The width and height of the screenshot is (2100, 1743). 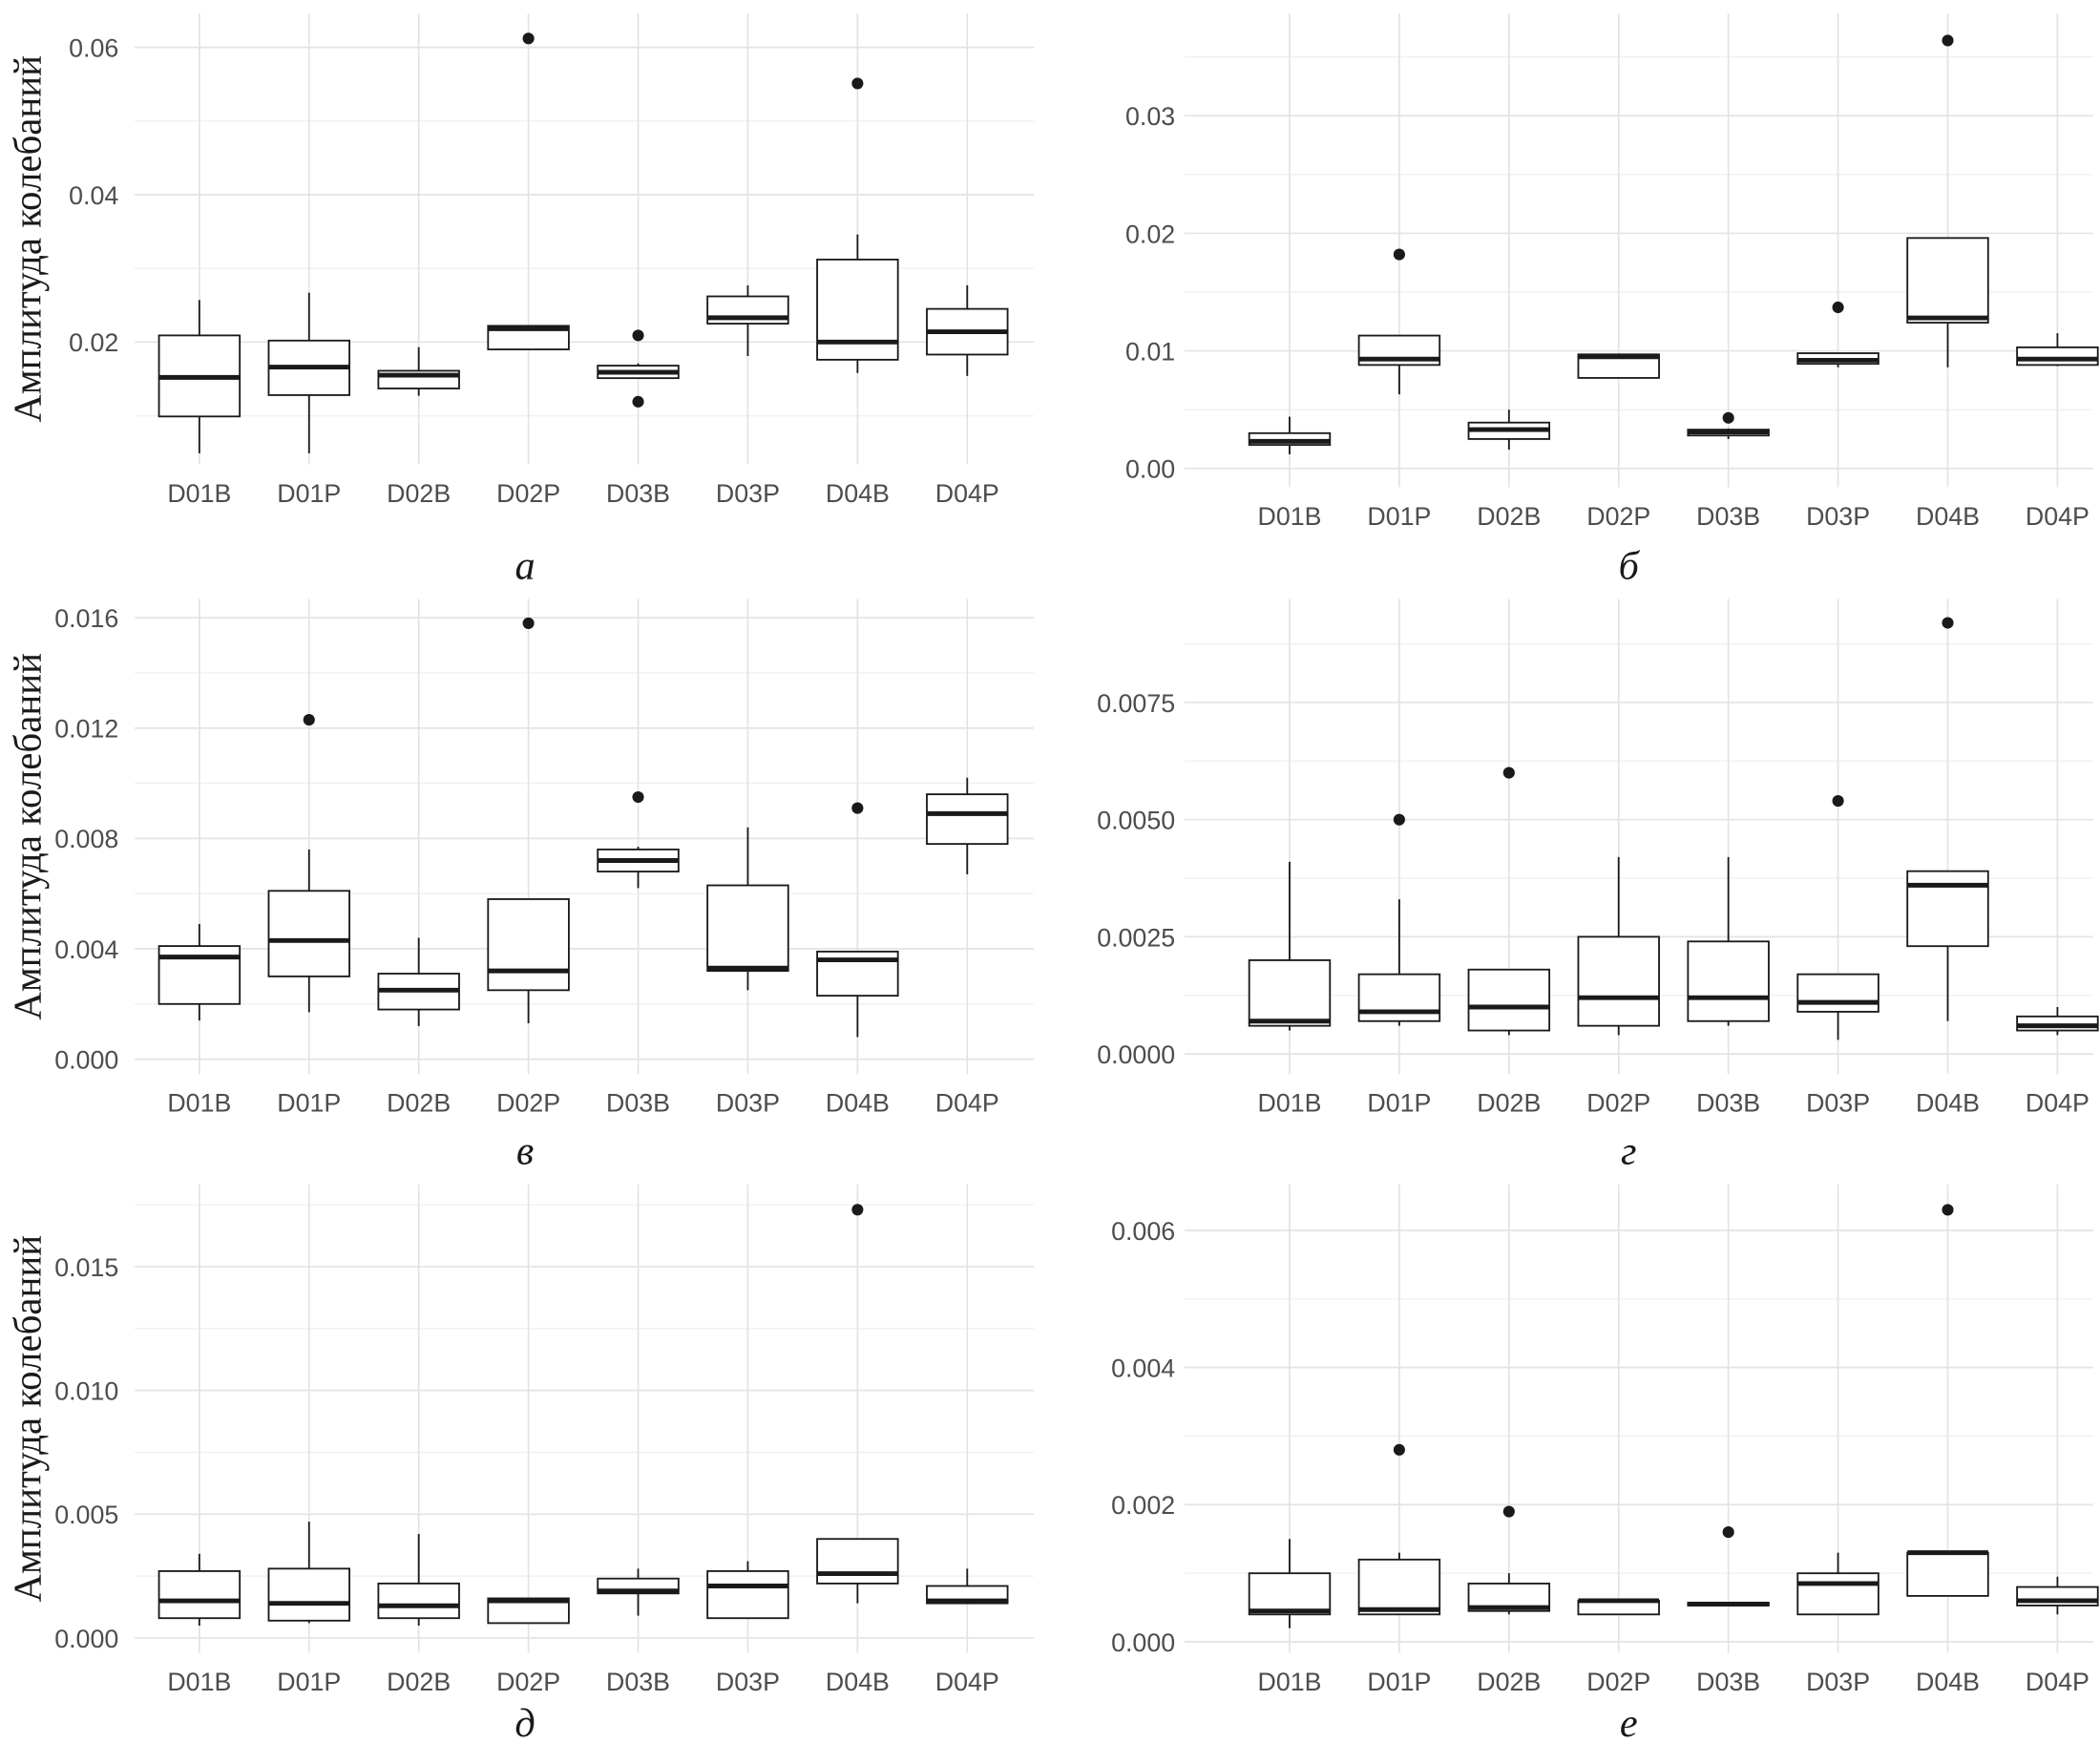 I want to click on y-tick-label: 0.03, so click(x=1150, y=117).